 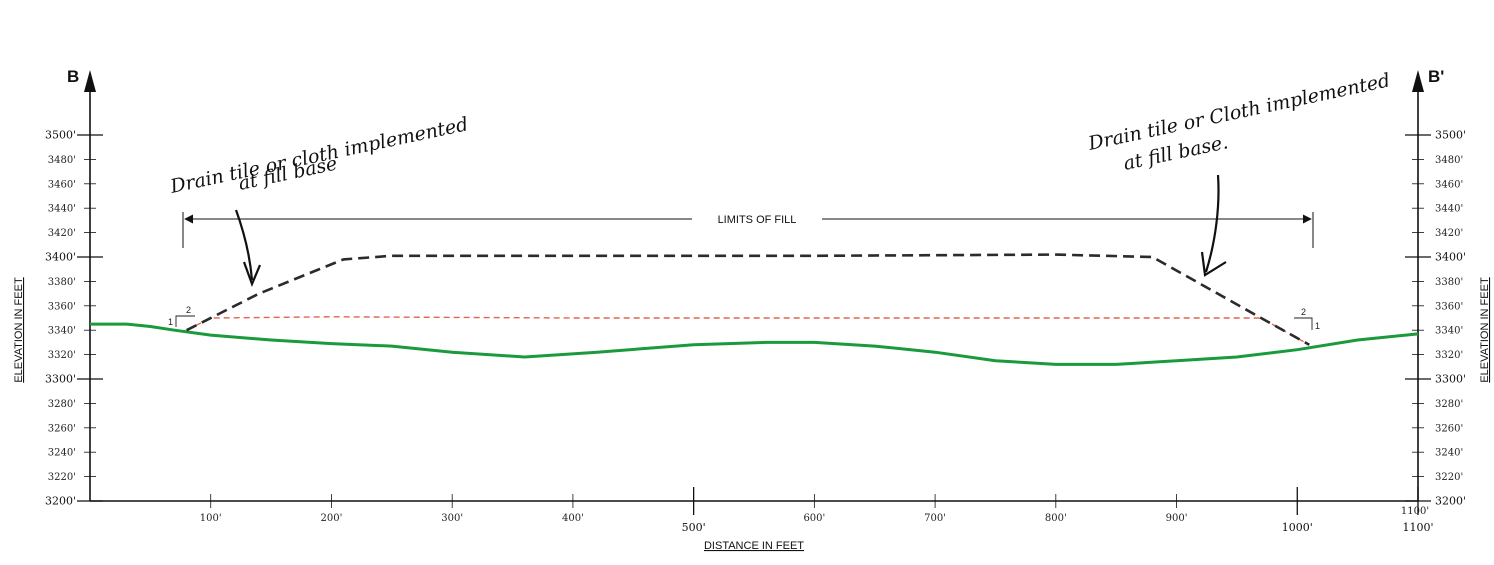 What do you see at coordinates (62, 233) in the screenshot?
I see `y-tick-label-left: 3420'` at bounding box center [62, 233].